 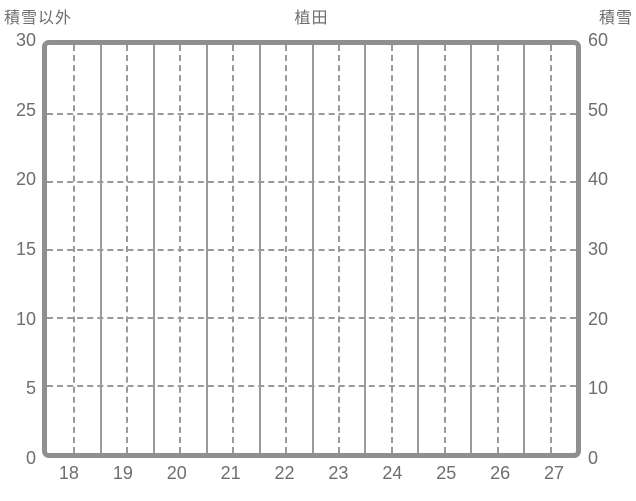 I want to click on x-tick-label: 27, so click(x=554, y=473).